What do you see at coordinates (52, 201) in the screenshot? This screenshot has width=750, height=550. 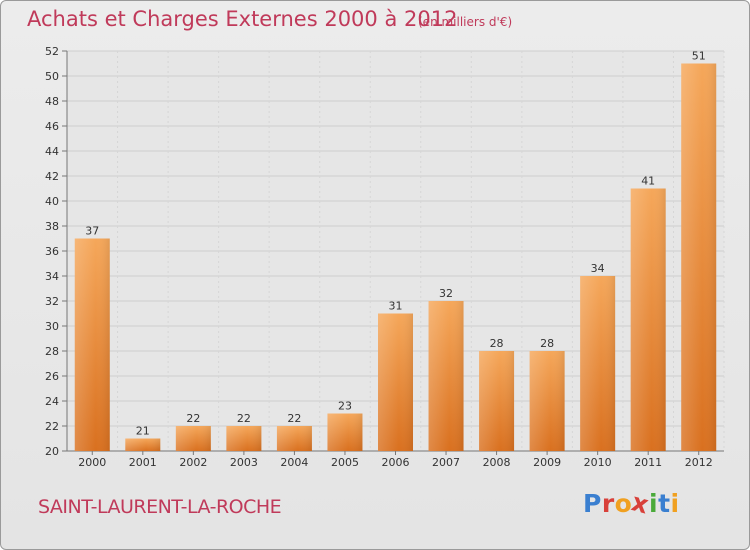 I see `y-tick-label: 40` at bounding box center [52, 201].